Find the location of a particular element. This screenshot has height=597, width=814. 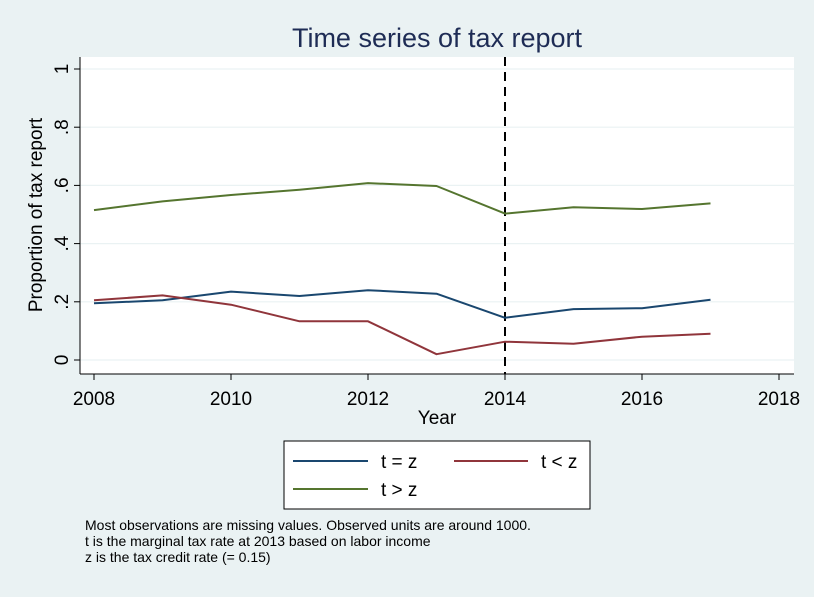

chart-note: z is the tax credit rate (= 0.15) is located at coordinates (178, 557).